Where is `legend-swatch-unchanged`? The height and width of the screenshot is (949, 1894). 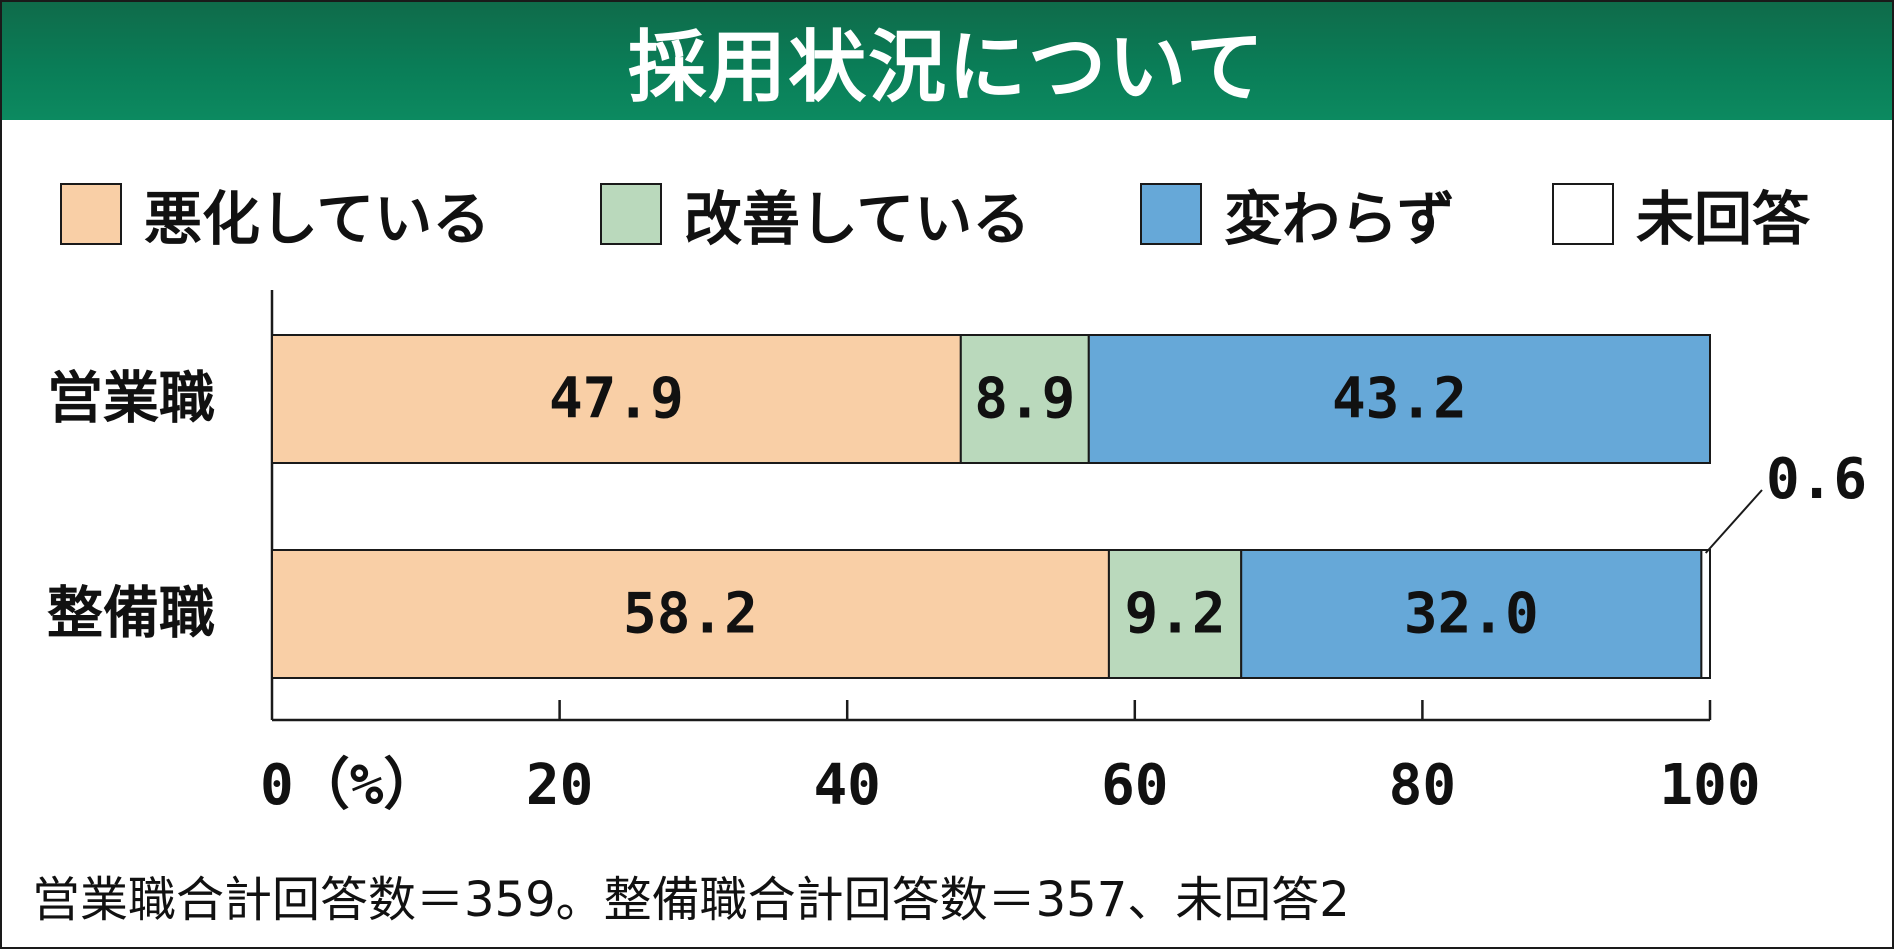 legend-swatch-unchanged is located at coordinates (1171, 214).